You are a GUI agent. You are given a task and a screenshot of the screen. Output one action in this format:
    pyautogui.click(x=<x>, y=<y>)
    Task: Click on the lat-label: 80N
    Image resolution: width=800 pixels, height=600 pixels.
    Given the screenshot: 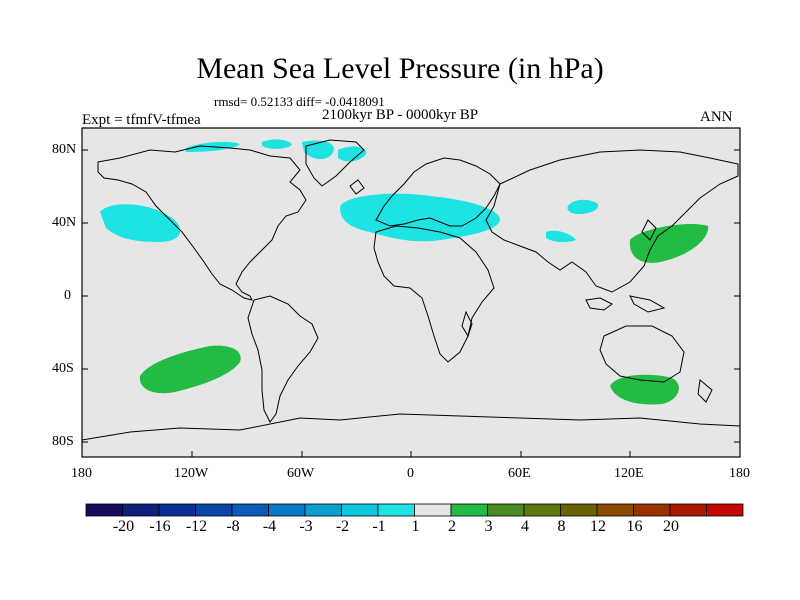 What is the action you would take?
    pyautogui.click(x=64, y=149)
    